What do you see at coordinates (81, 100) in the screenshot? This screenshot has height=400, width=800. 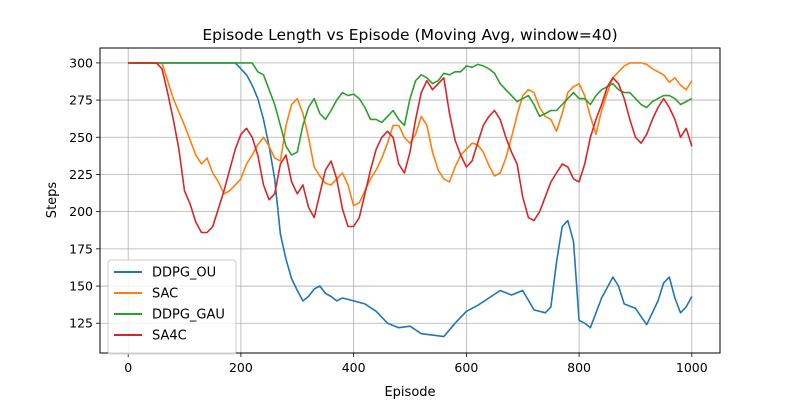 I see `y-tick-label: 275` at bounding box center [81, 100].